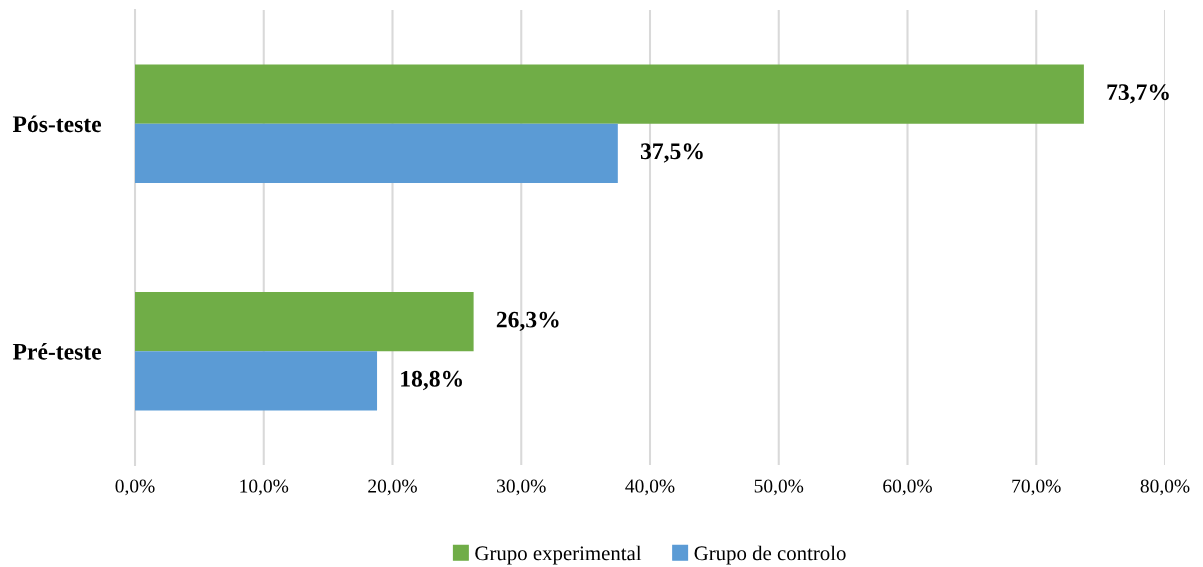  What do you see at coordinates (431, 380) in the screenshot?
I see `data-label: 18,8%` at bounding box center [431, 380].